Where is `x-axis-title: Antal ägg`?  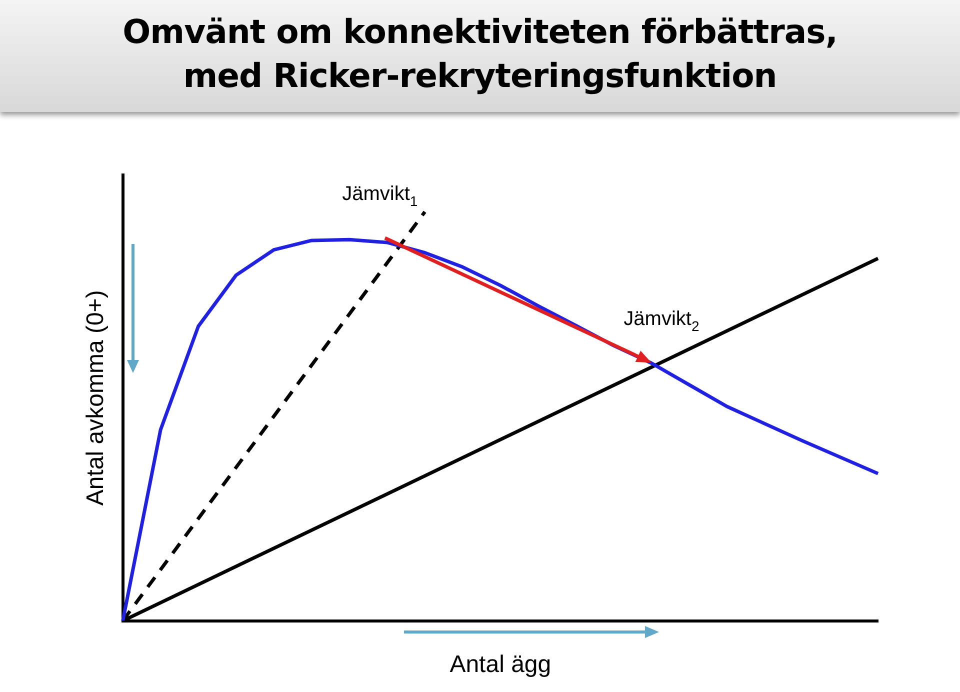
x-axis-title: Antal ägg is located at coordinates (501, 664).